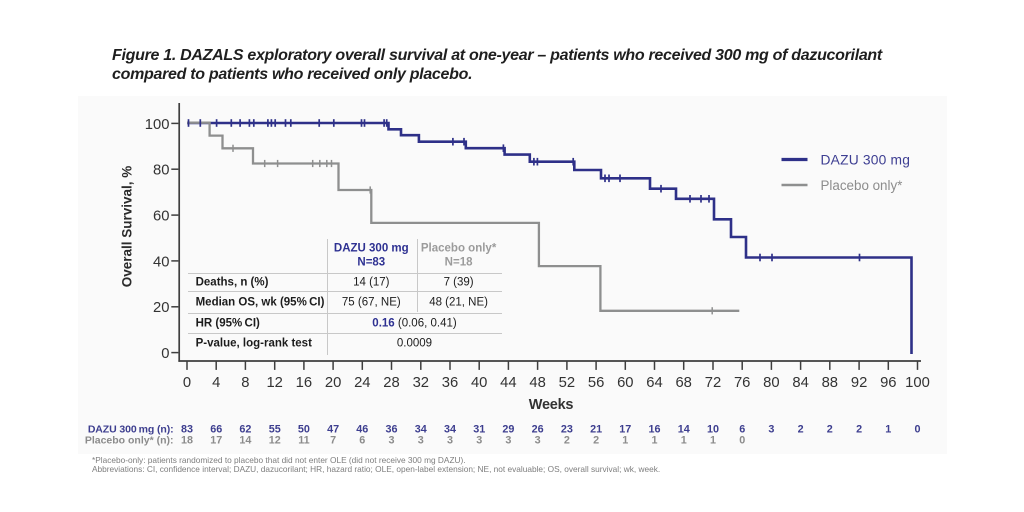 The height and width of the screenshot is (512, 1024). I want to click on svg-text: 18, so click(187, 440).